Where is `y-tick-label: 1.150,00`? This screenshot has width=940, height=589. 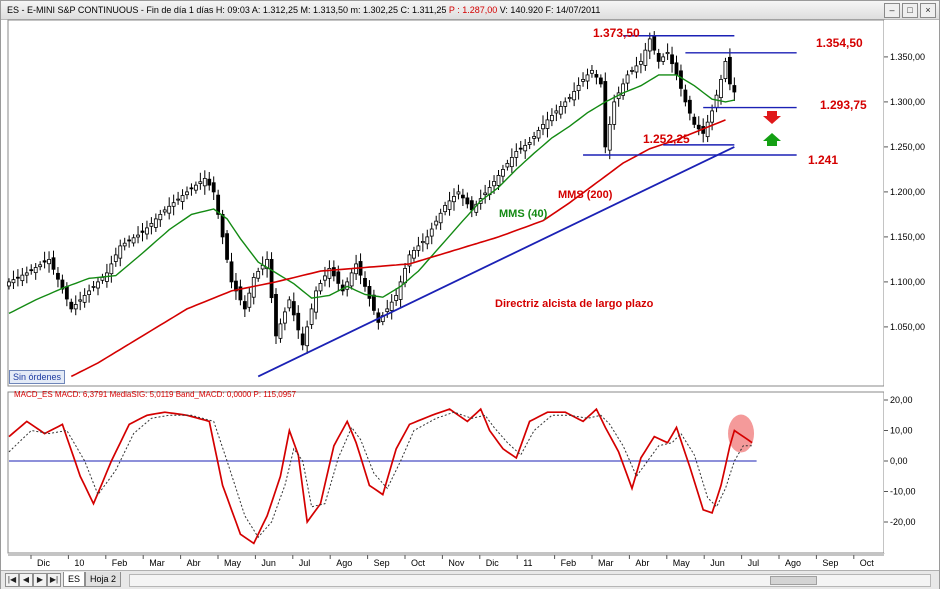 y-tick-label: 1.150,00 is located at coordinates (907, 237).